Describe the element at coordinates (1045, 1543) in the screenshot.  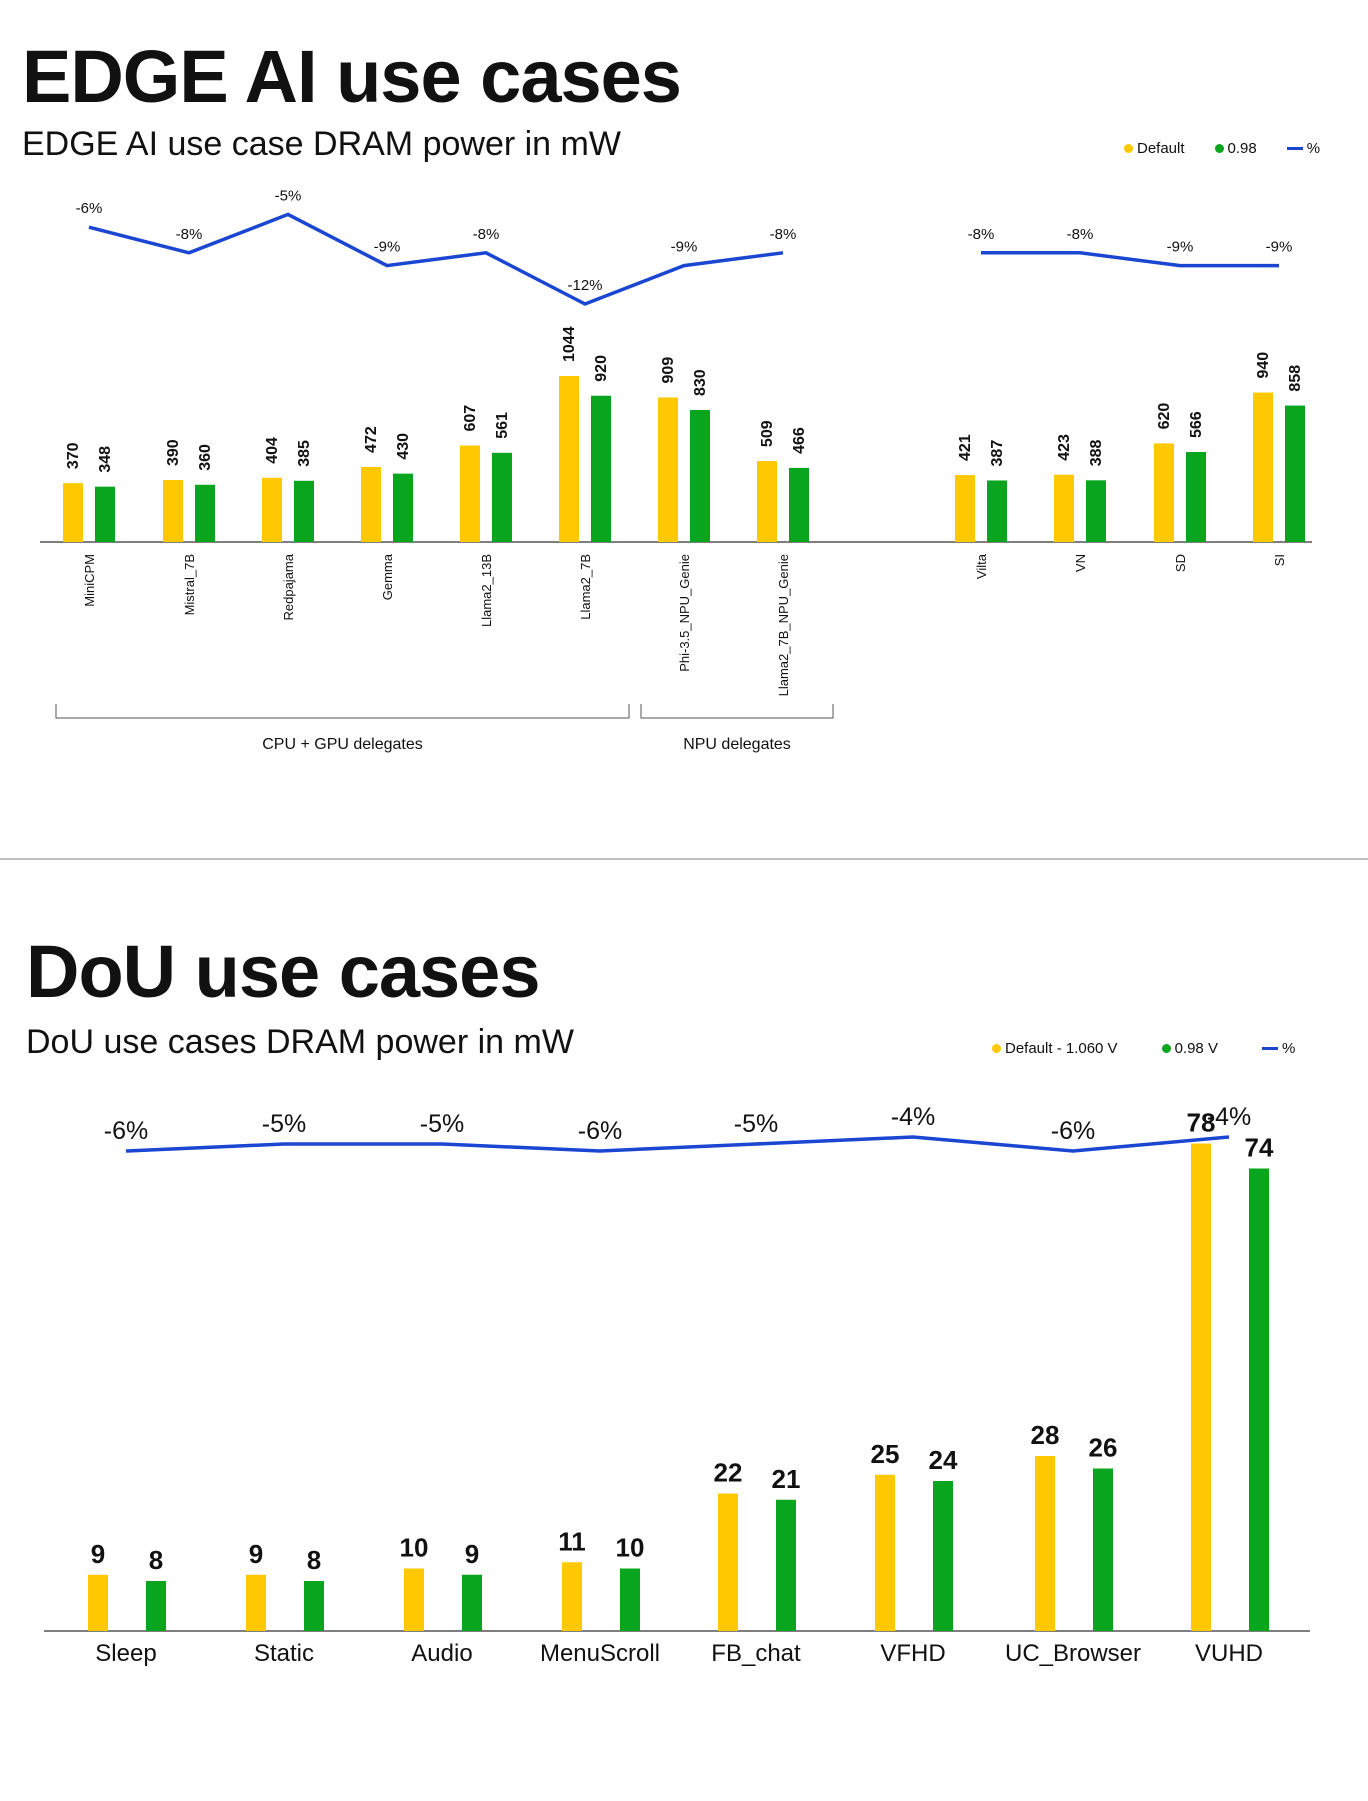
I see `bar-default-UC_Browser` at that location.